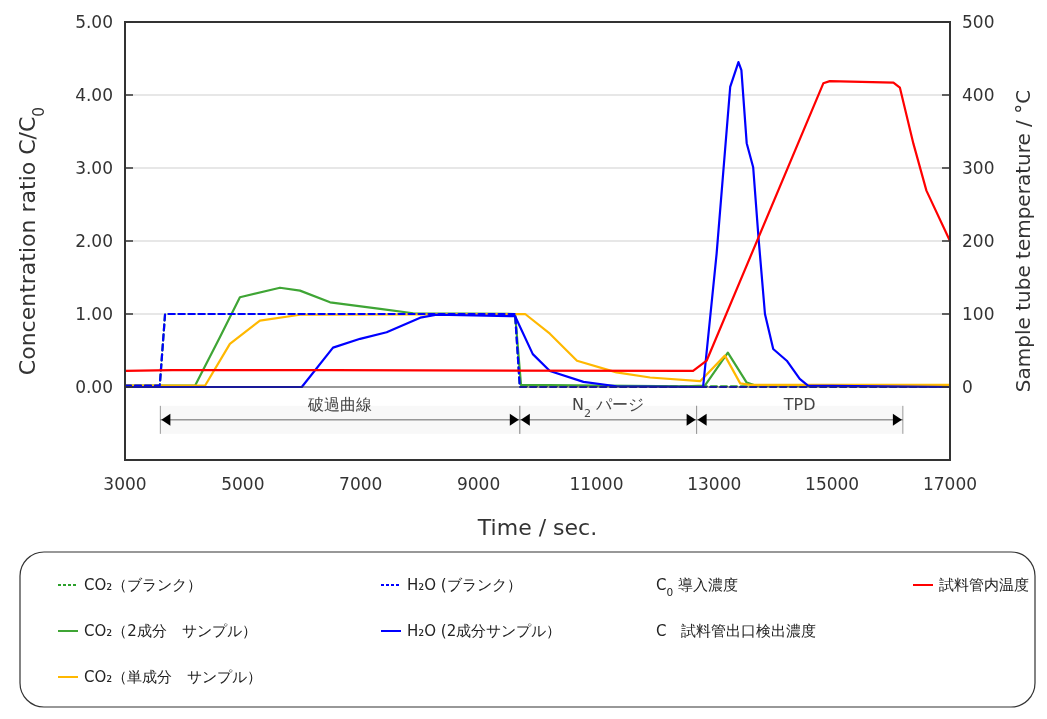 This screenshot has height=719, width=1047. I want to click on y2-tick-label: 200, so click(978, 241).